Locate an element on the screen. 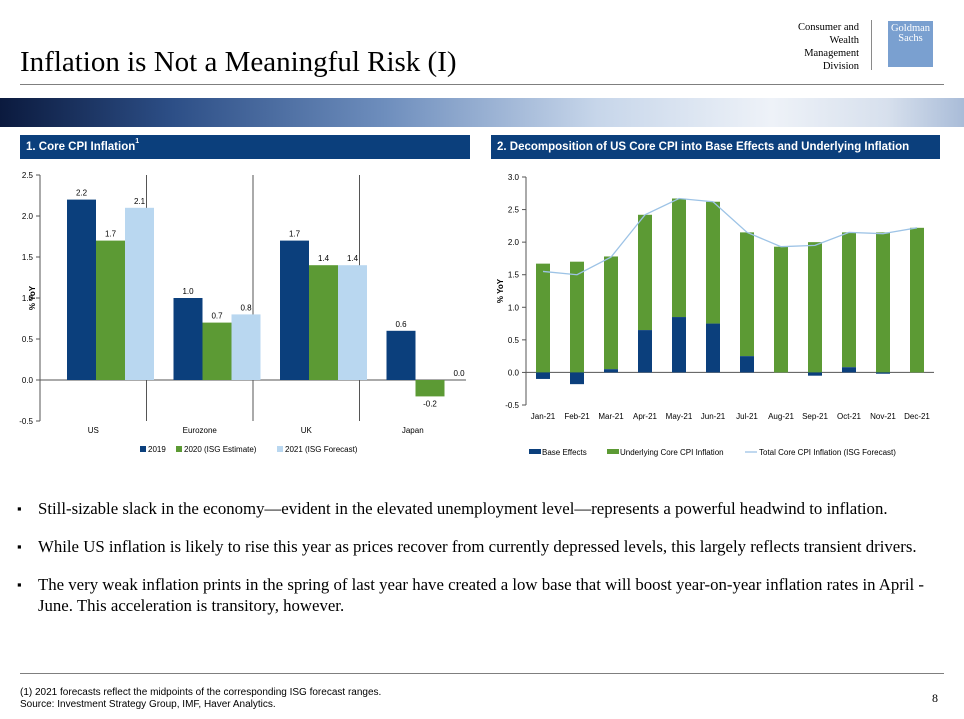  data-label: 0.0 is located at coordinates (459, 373).